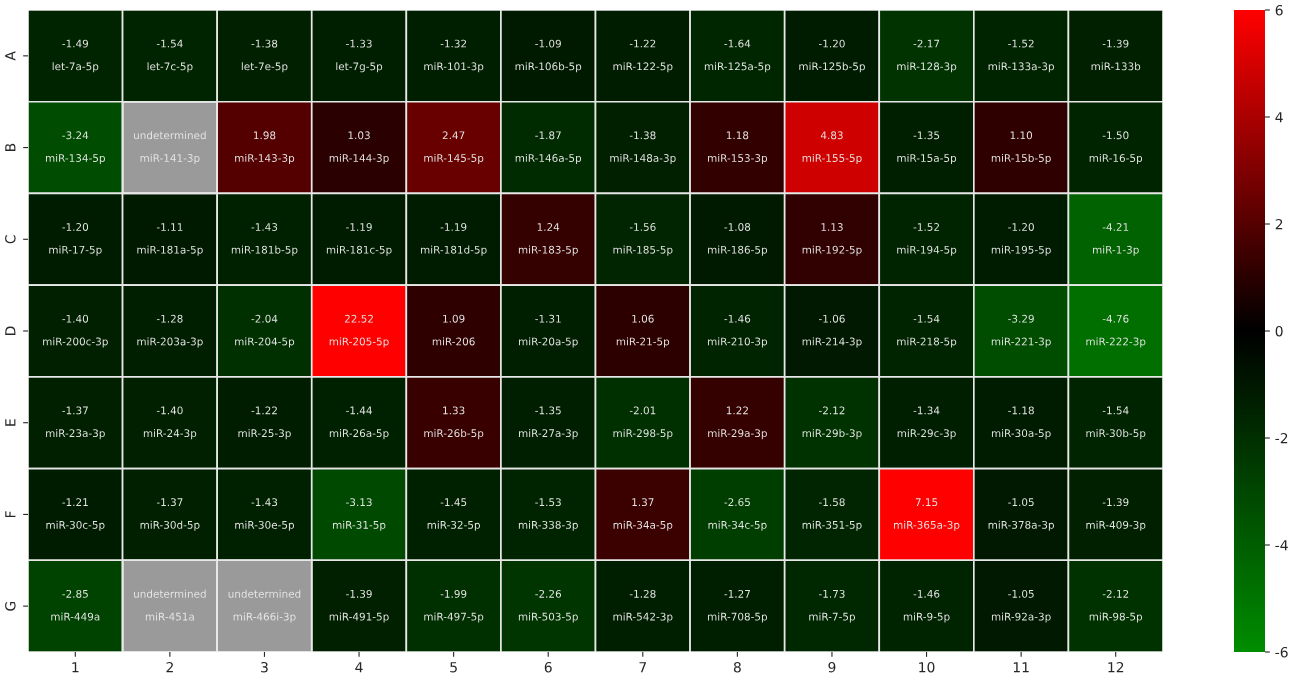  I want to click on text: 1.03 miR-144-3p, so click(359, 147).